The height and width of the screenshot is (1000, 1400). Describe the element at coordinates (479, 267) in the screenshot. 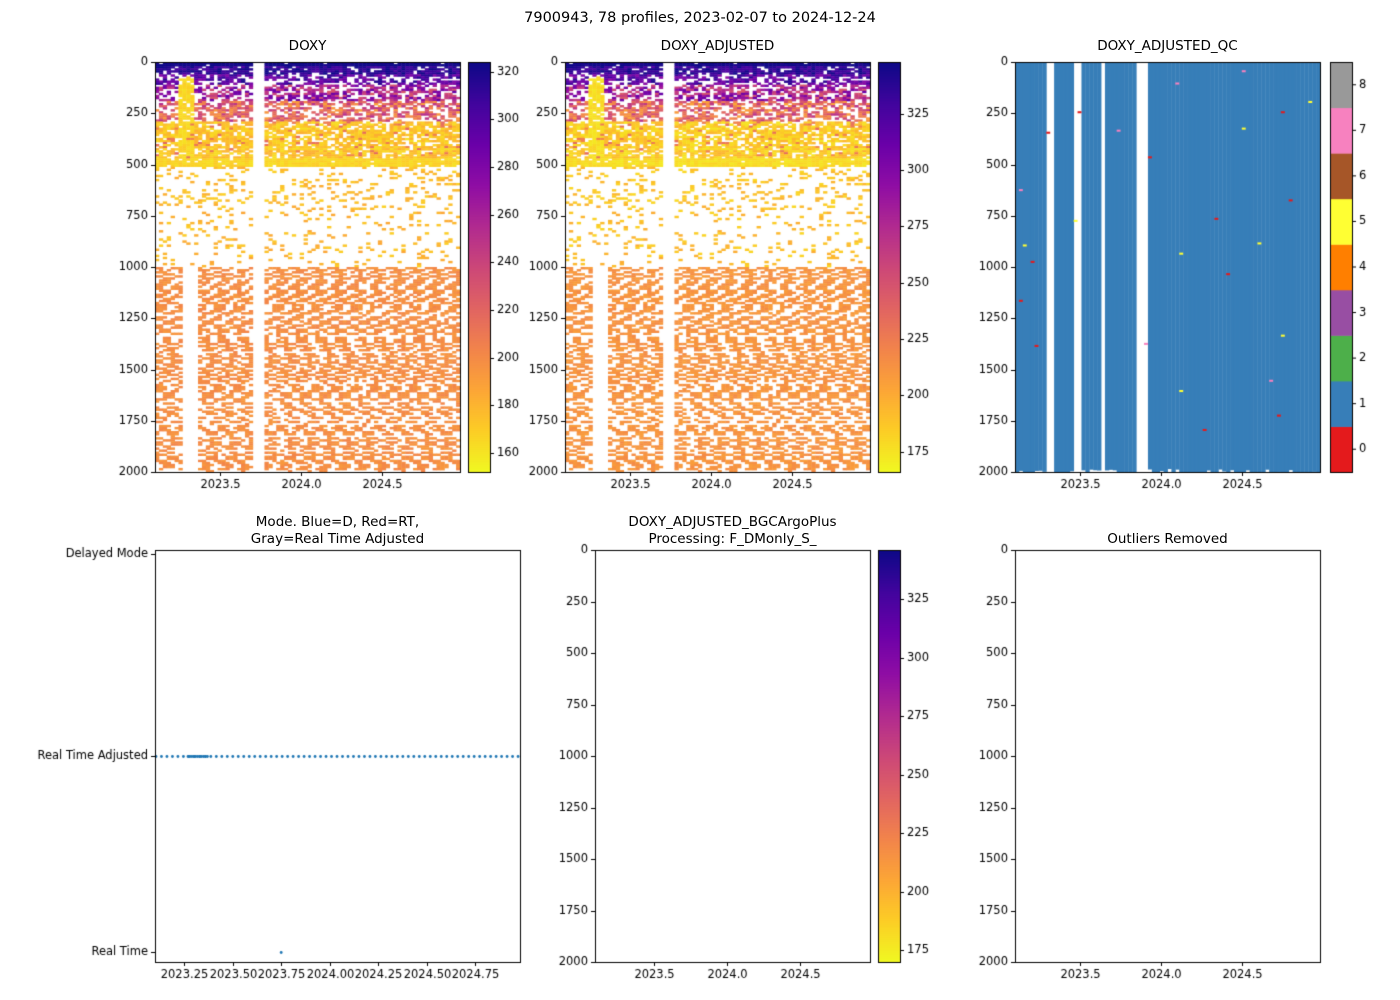

I see `doxy-colorbar` at that location.